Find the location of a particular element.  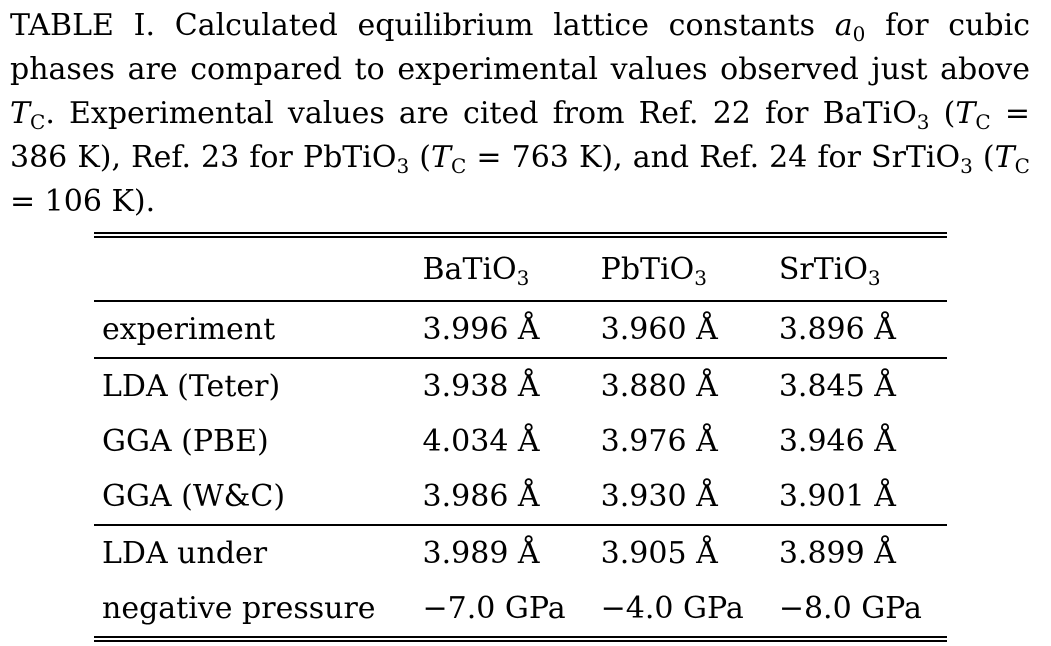

table-cell: 3.960 Å is located at coordinates (679, 329).